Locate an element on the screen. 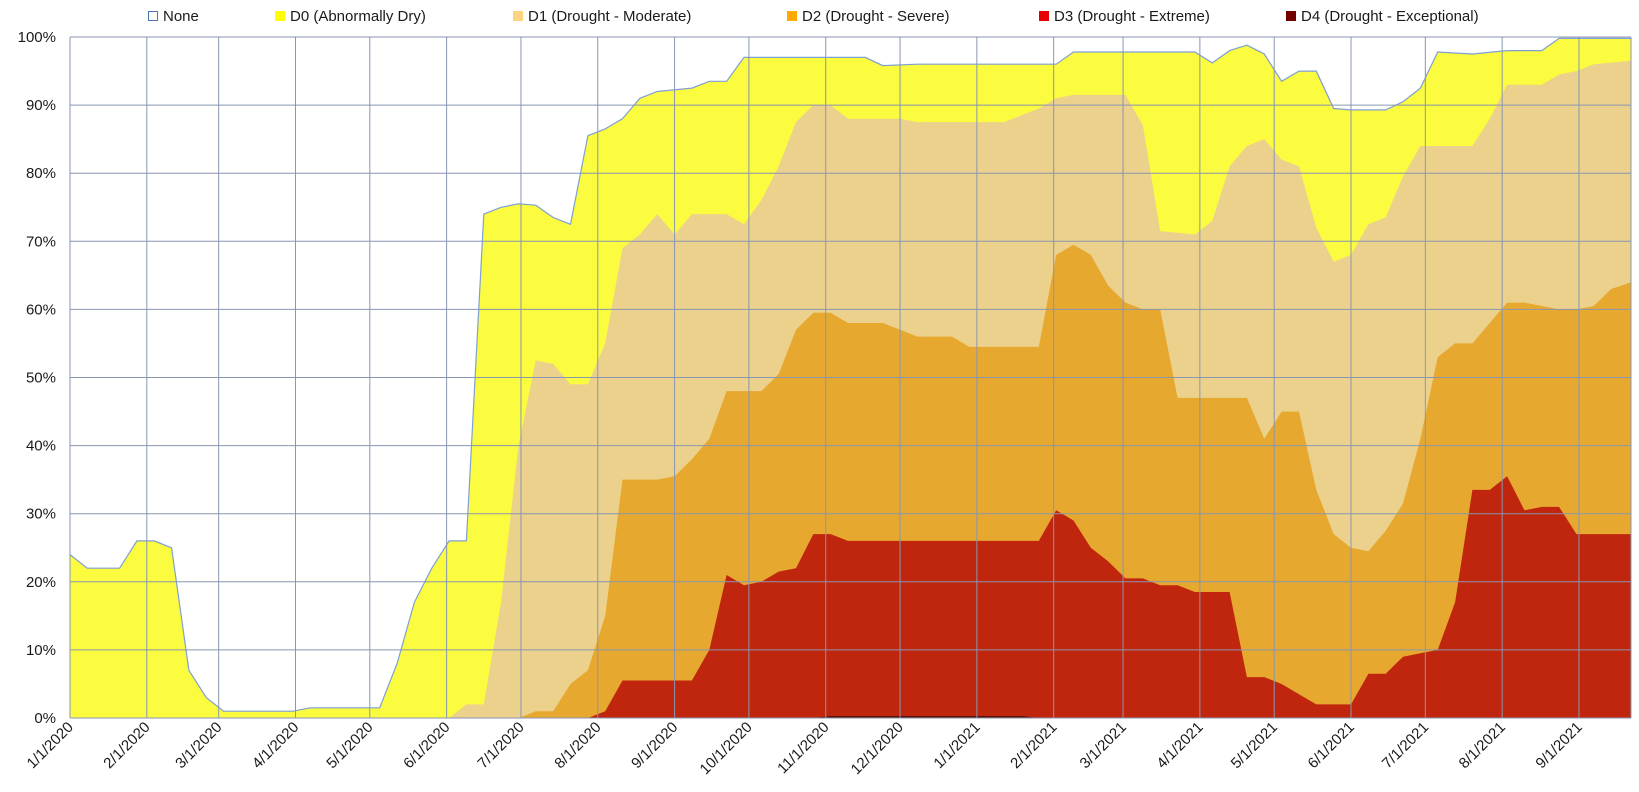  legend-item-d2: D2 (Drought - Severe) is located at coordinates (868, 16).